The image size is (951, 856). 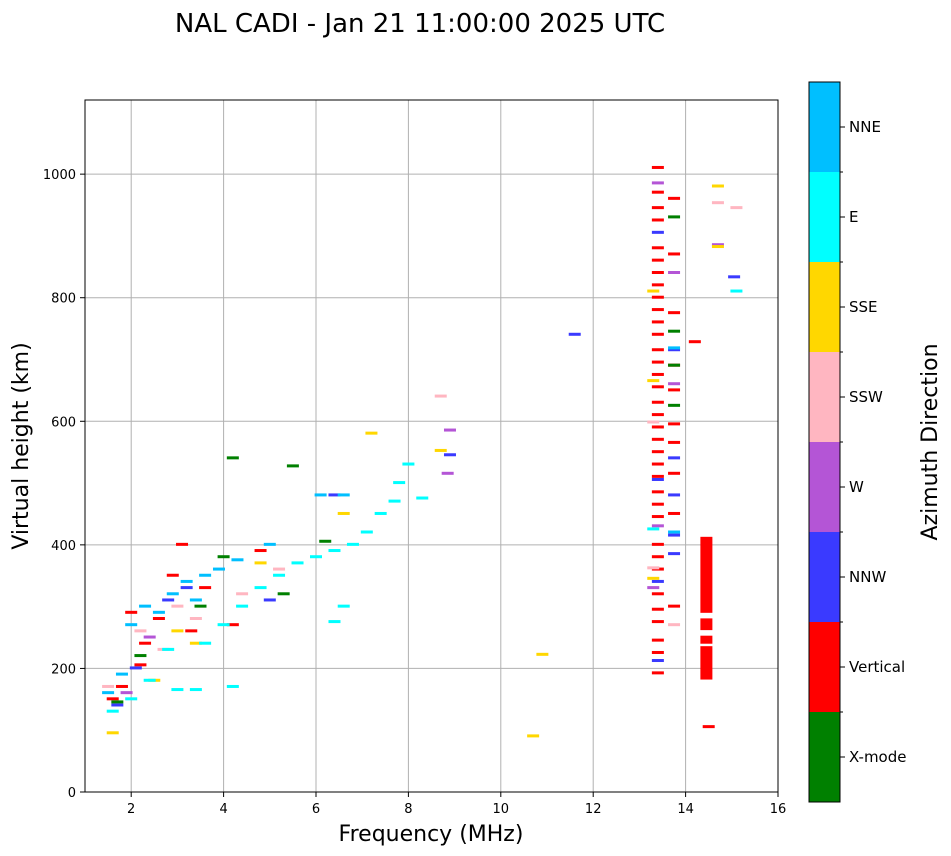 I want to click on x-tick-label: 14, so click(x=685, y=809).